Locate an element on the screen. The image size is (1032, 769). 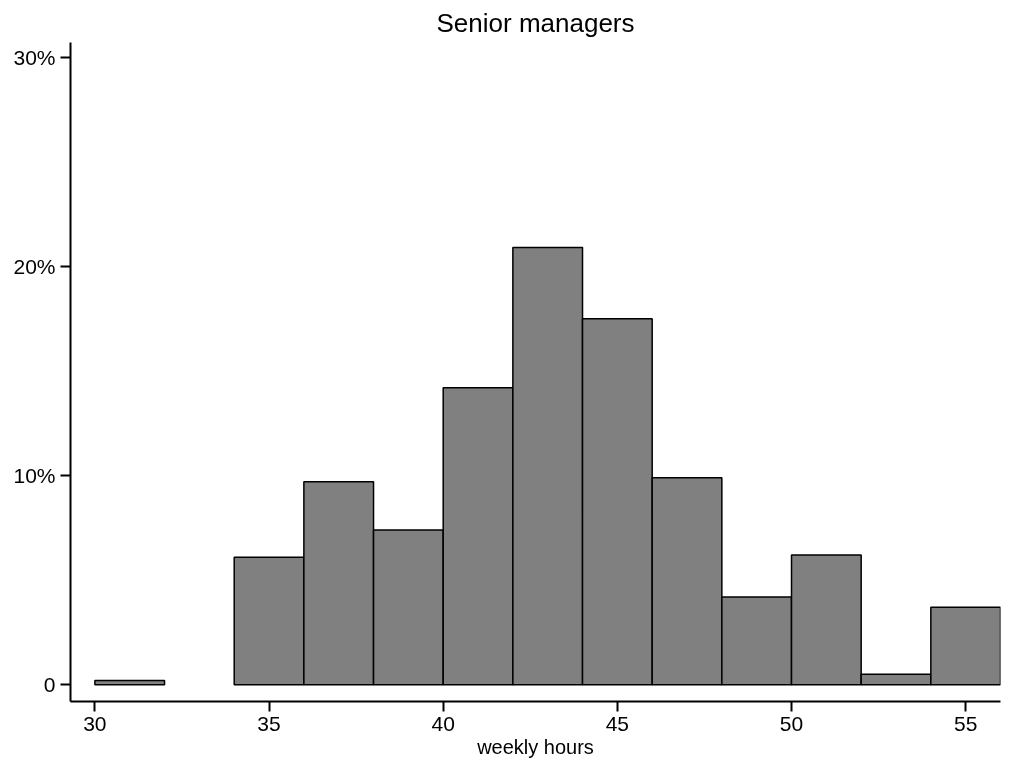
x-tick-label: 55 is located at coordinates (965, 723).